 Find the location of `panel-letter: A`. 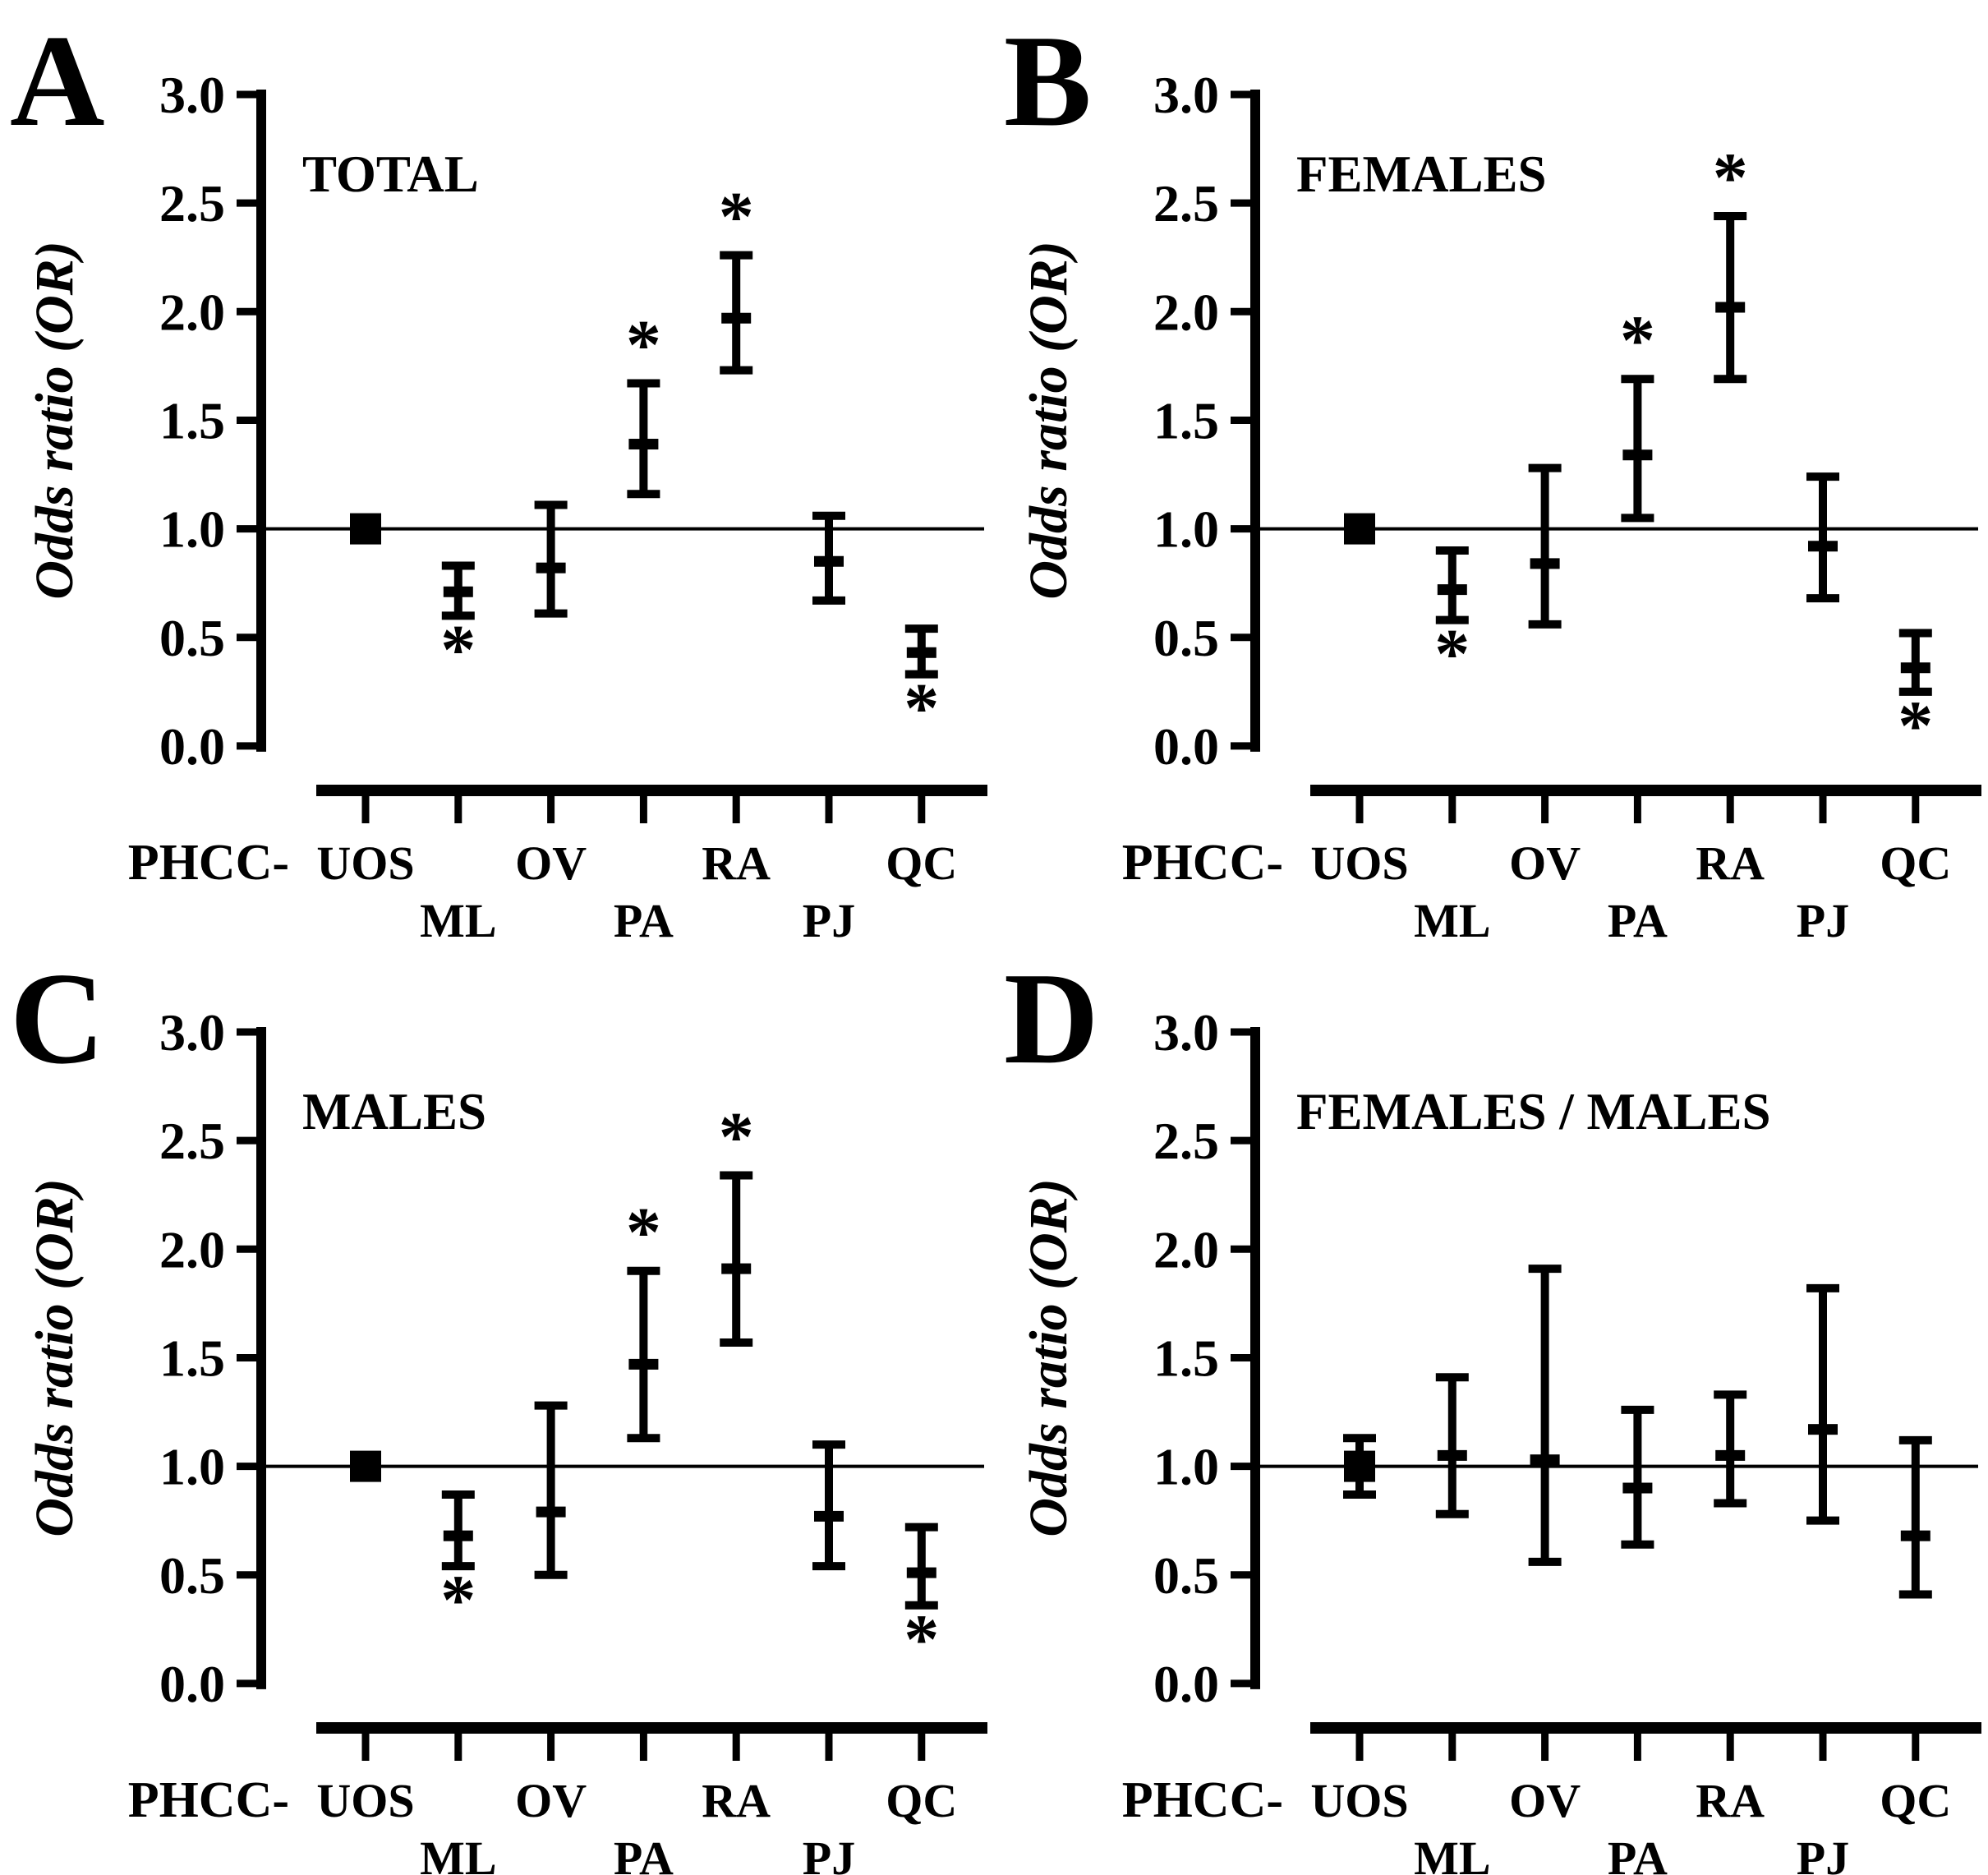

panel-letter: A is located at coordinates (57, 80).